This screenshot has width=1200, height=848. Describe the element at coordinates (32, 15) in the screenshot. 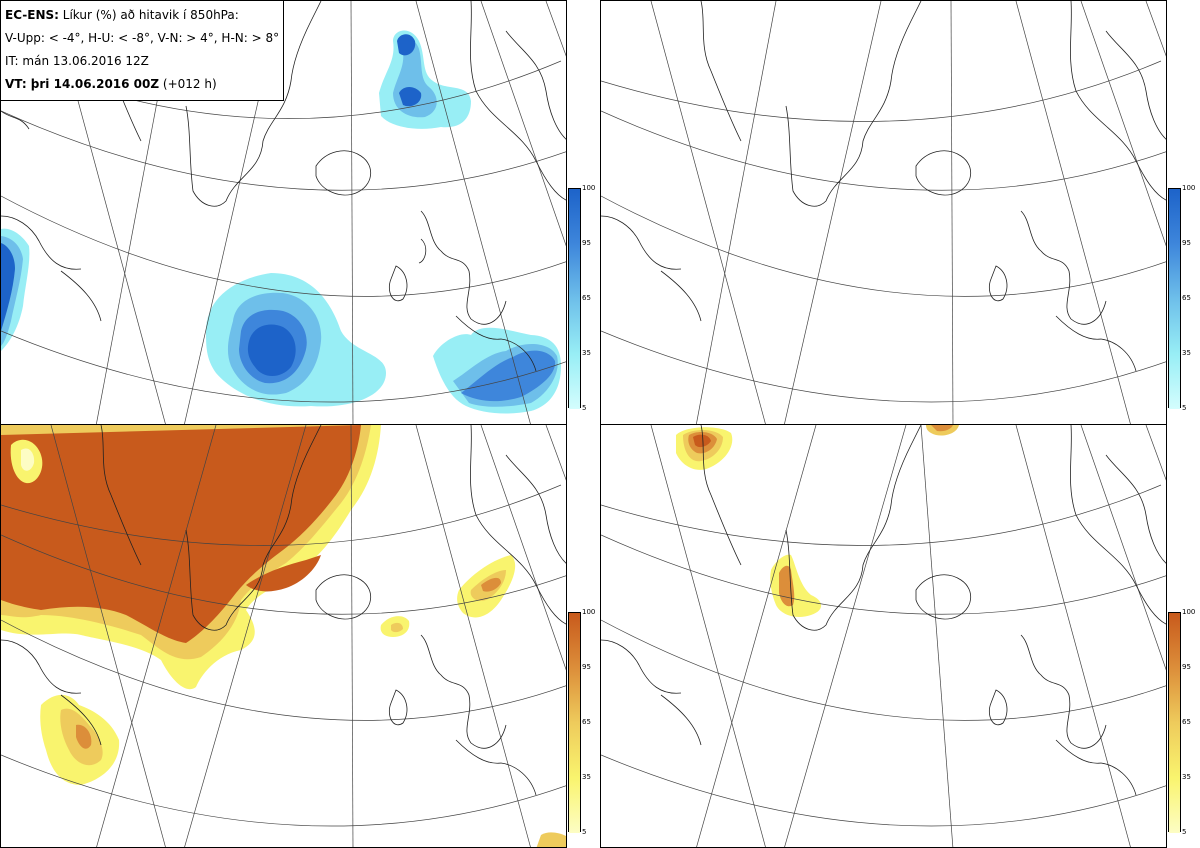

I see `model-label: EC-ENS:` at that location.